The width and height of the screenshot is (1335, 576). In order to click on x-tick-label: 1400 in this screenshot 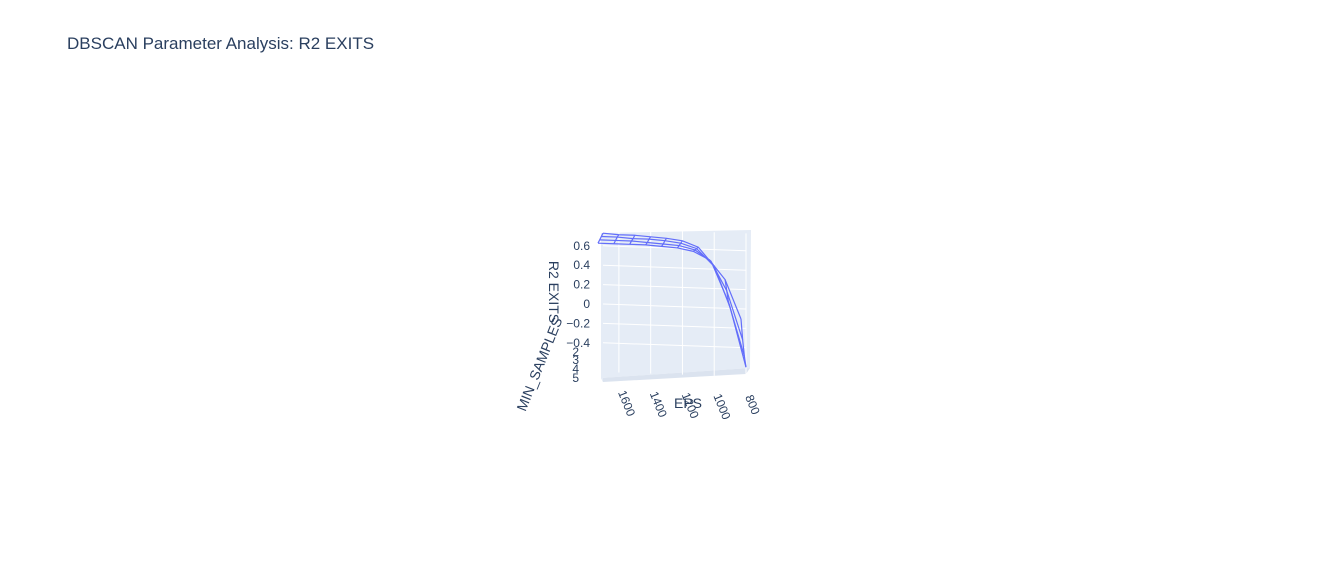, I will do `click(658, 404)`.